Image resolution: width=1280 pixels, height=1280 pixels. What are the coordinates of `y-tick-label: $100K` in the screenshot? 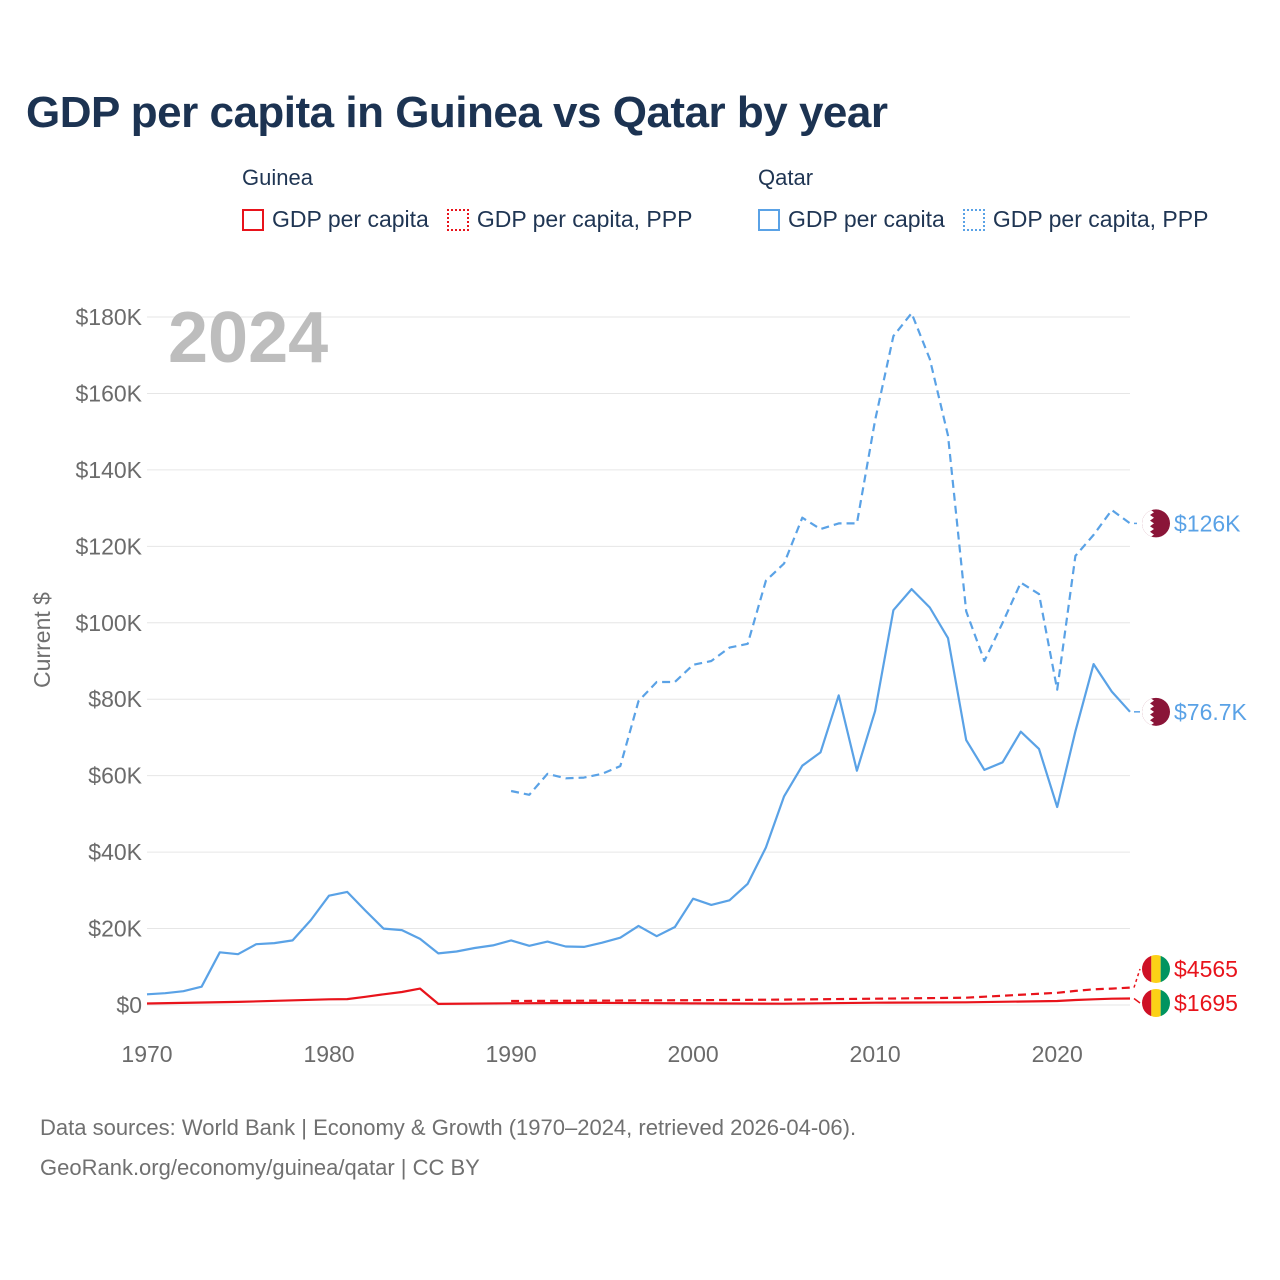 It's located at (108, 623).